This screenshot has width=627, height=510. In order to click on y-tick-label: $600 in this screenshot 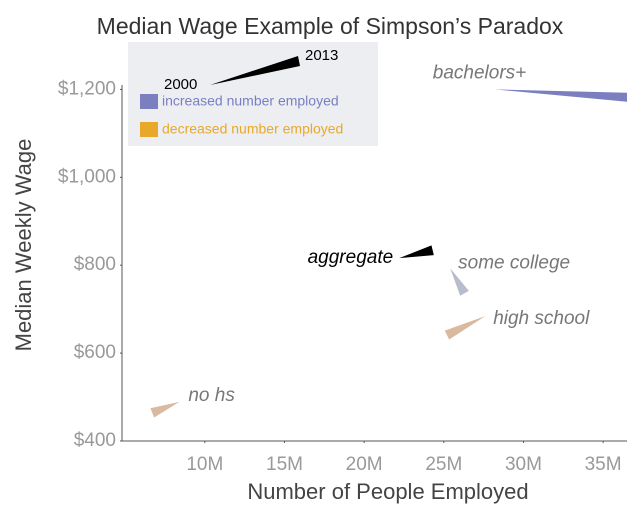, I will do `click(95, 352)`.